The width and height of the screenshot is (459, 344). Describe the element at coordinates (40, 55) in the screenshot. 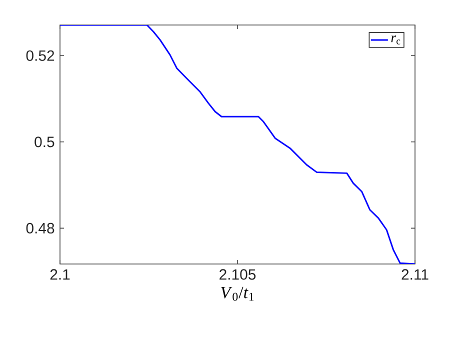

I see `y-tick-label: 0.52` at that location.